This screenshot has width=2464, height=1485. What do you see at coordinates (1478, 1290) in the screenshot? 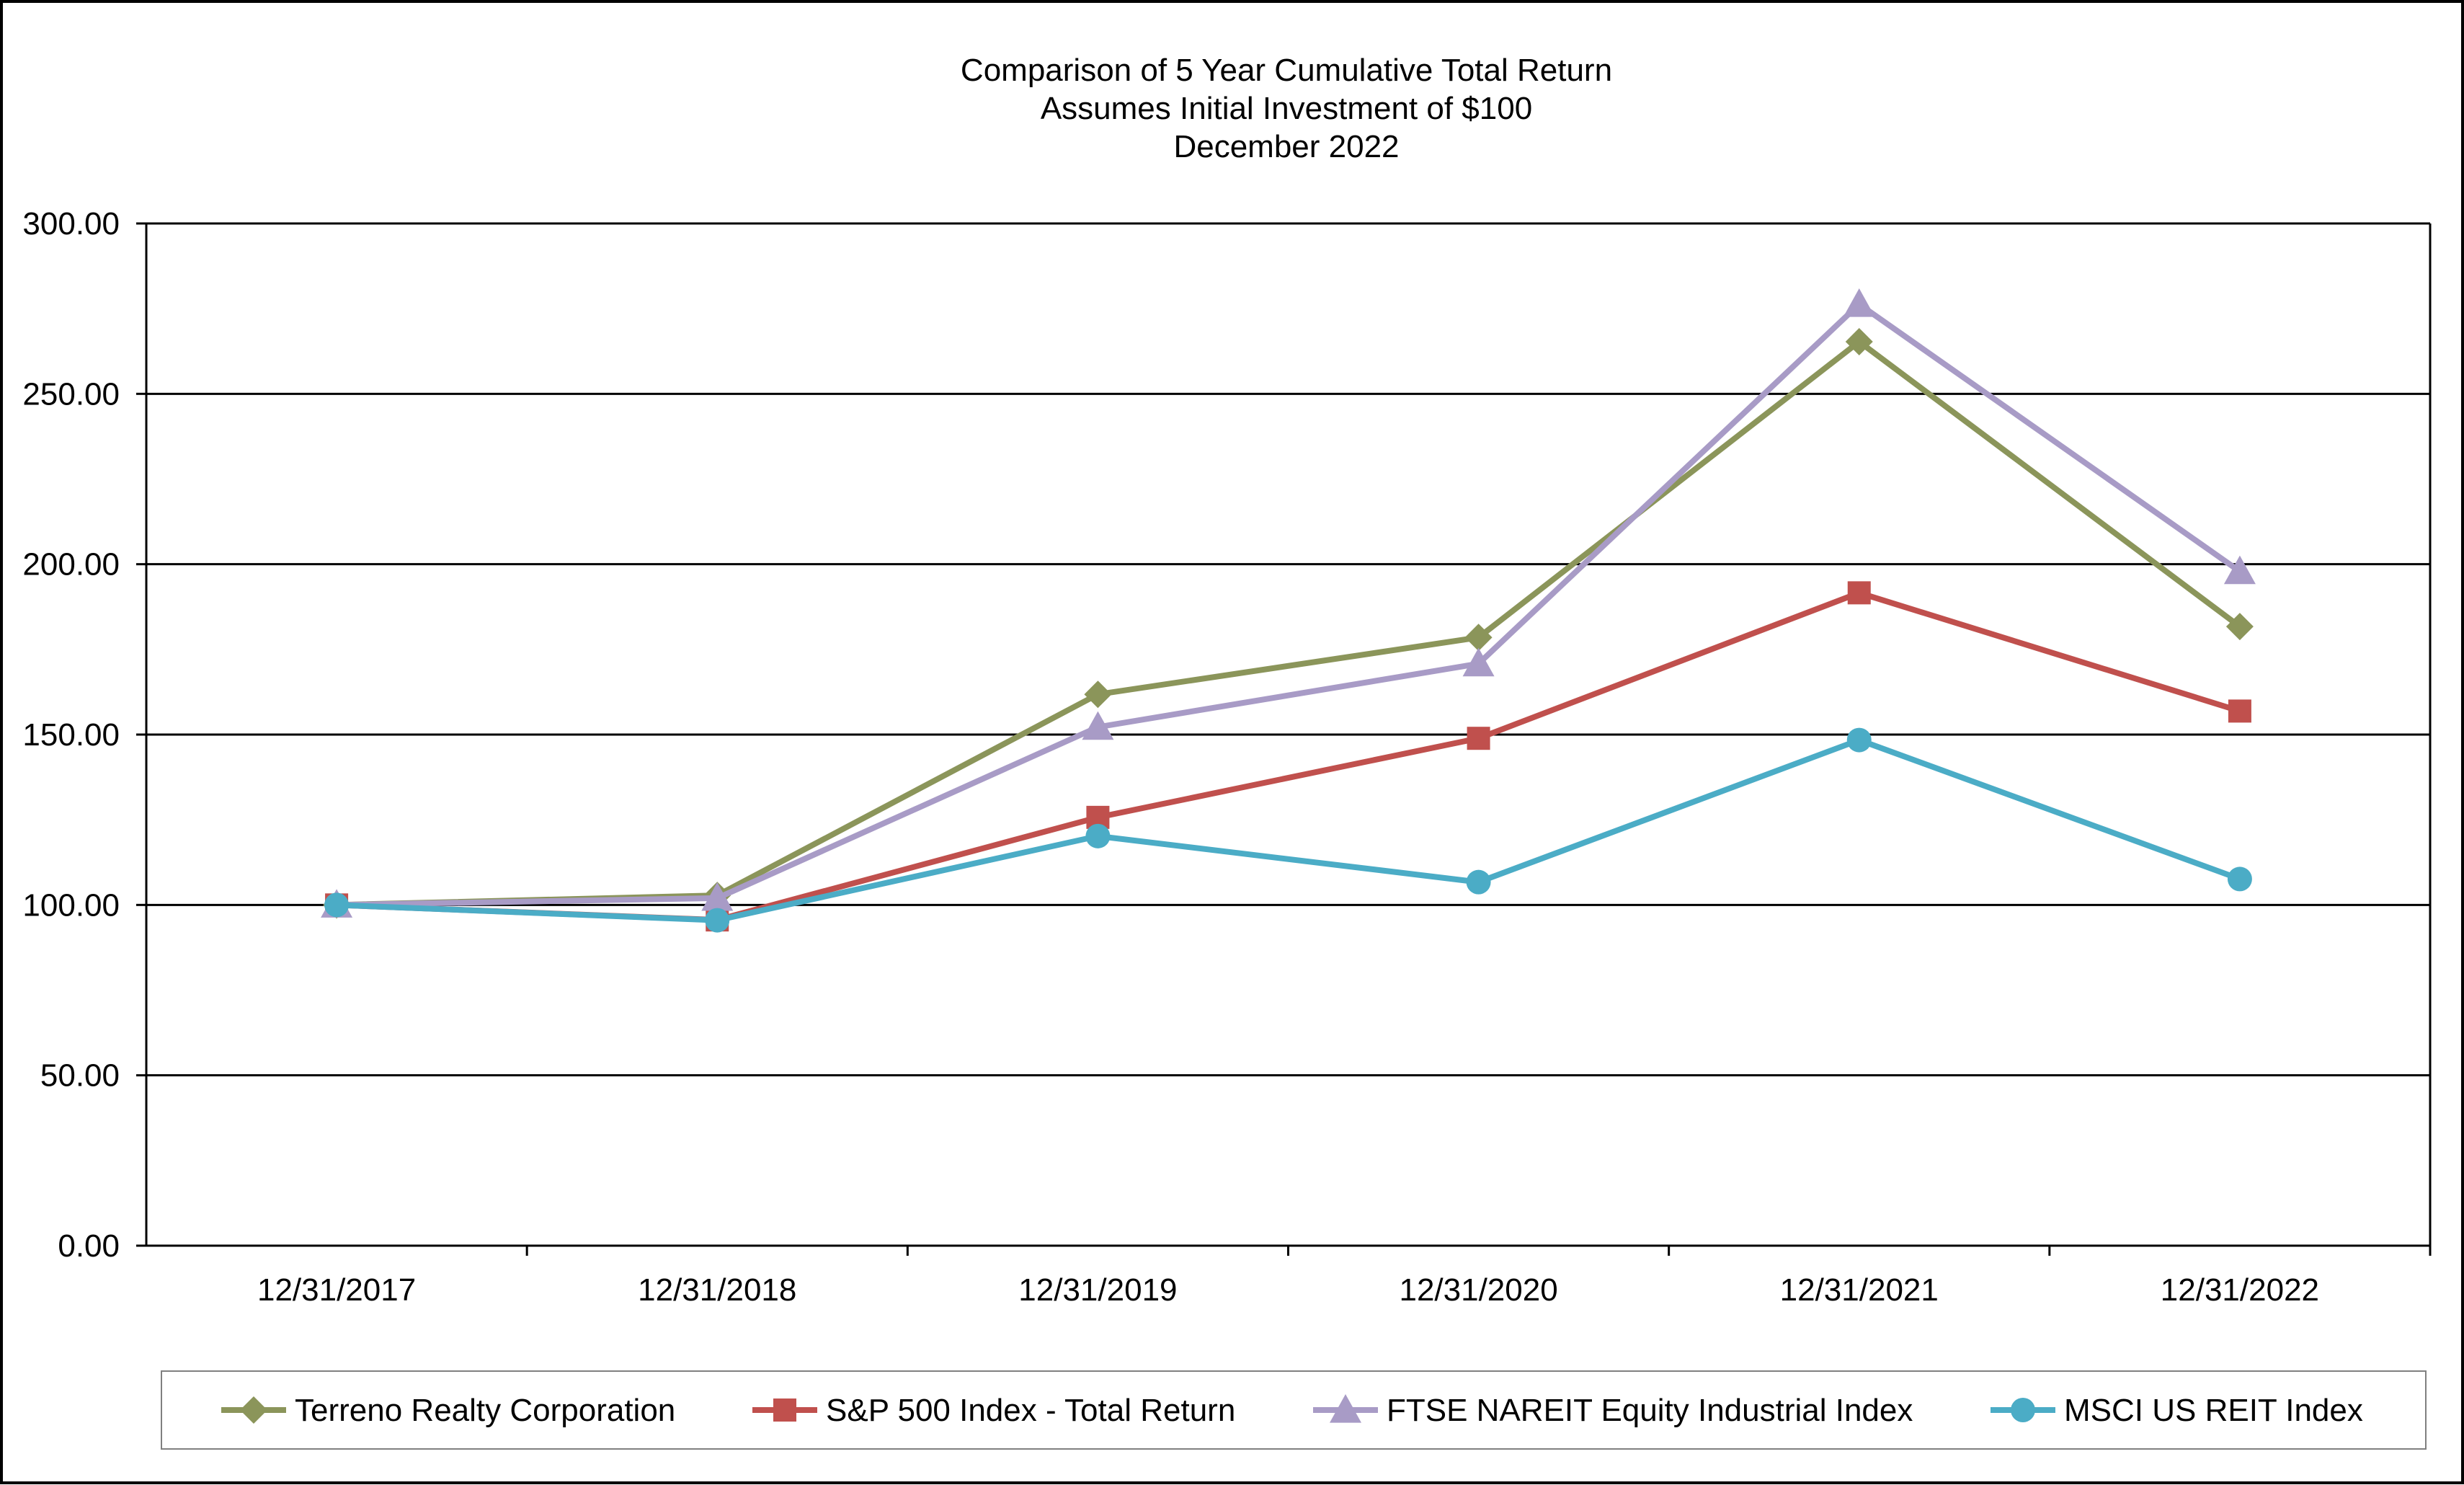
I see `x-tick-label: 12/31/2020` at bounding box center [1478, 1290].